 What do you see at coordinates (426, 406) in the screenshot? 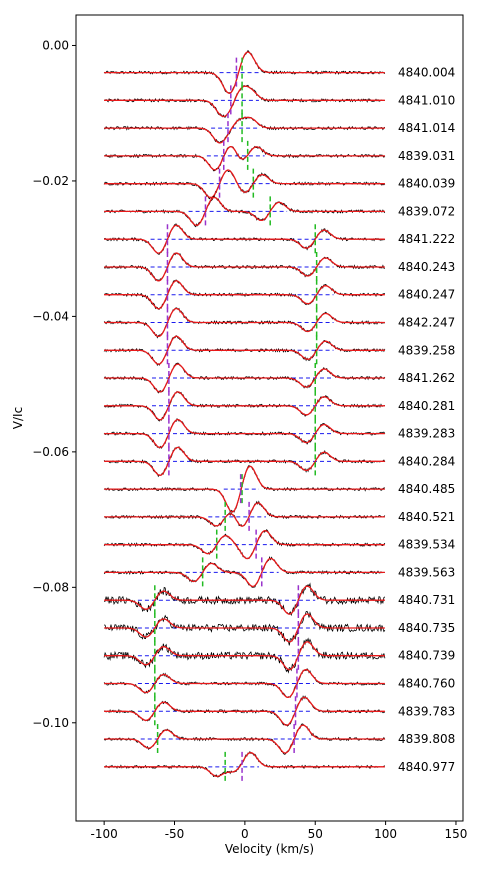
I see `spectrum-label: 4840.281` at bounding box center [426, 406].